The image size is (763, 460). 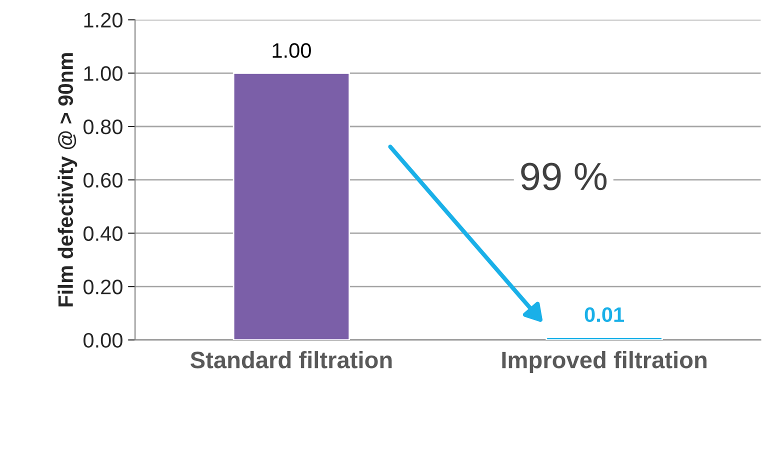 What do you see at coordinates (103, 340) in the screenshot?
I see `y-tick-label: 0.00` at bounding box center [103, 340].